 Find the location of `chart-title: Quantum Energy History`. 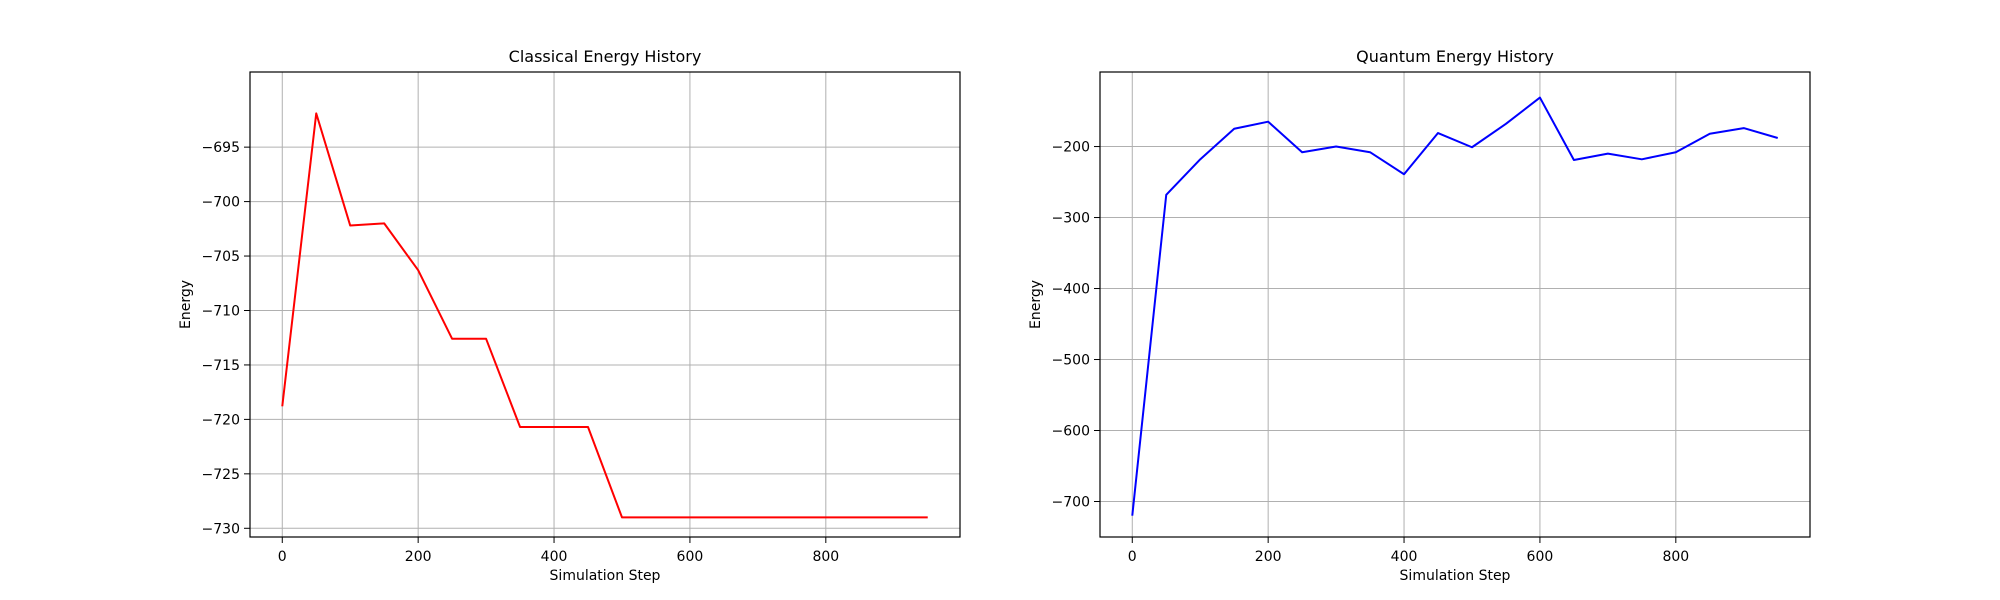

chart-title: Quantum Energy History is located at coordinates (1455, 56).